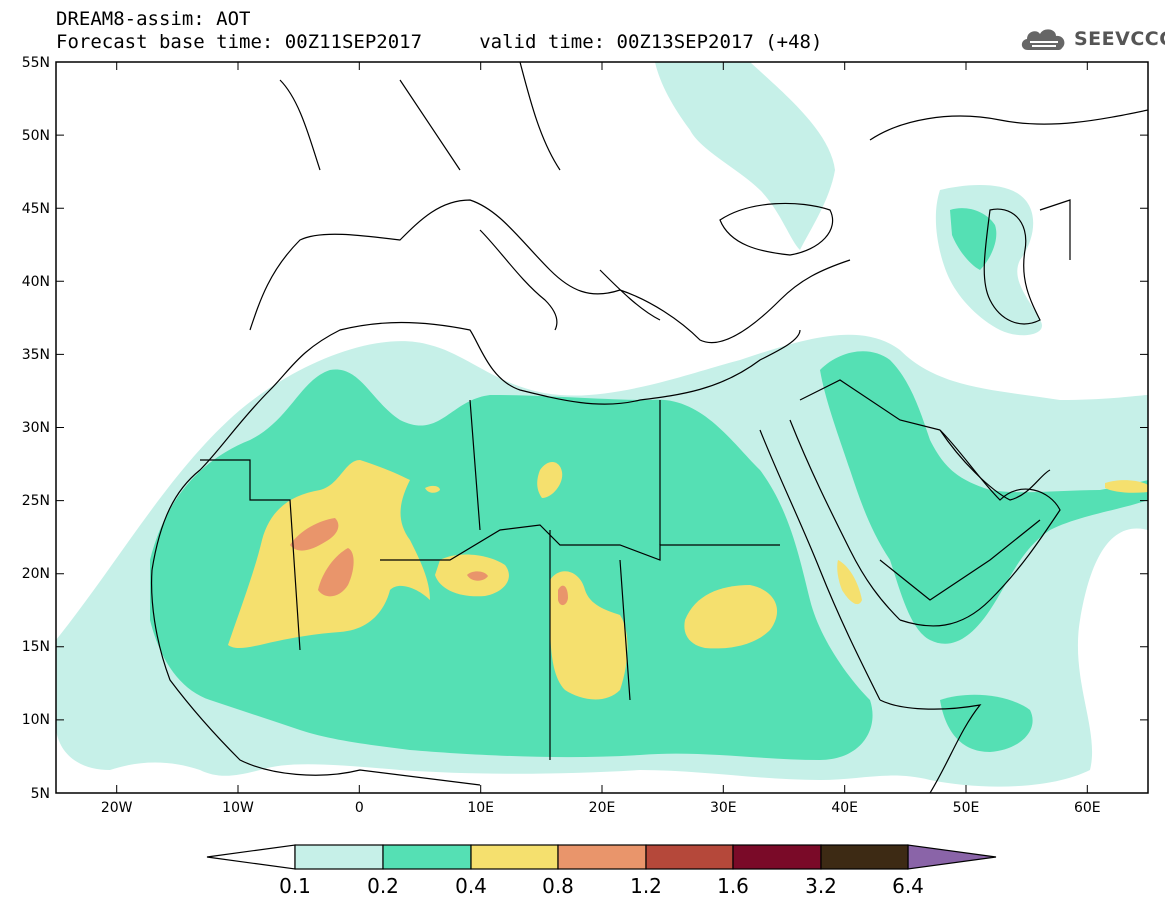 The image size is (1165, 905). I want to click on logo-text: SEEVCCC, so click(1119, 39).